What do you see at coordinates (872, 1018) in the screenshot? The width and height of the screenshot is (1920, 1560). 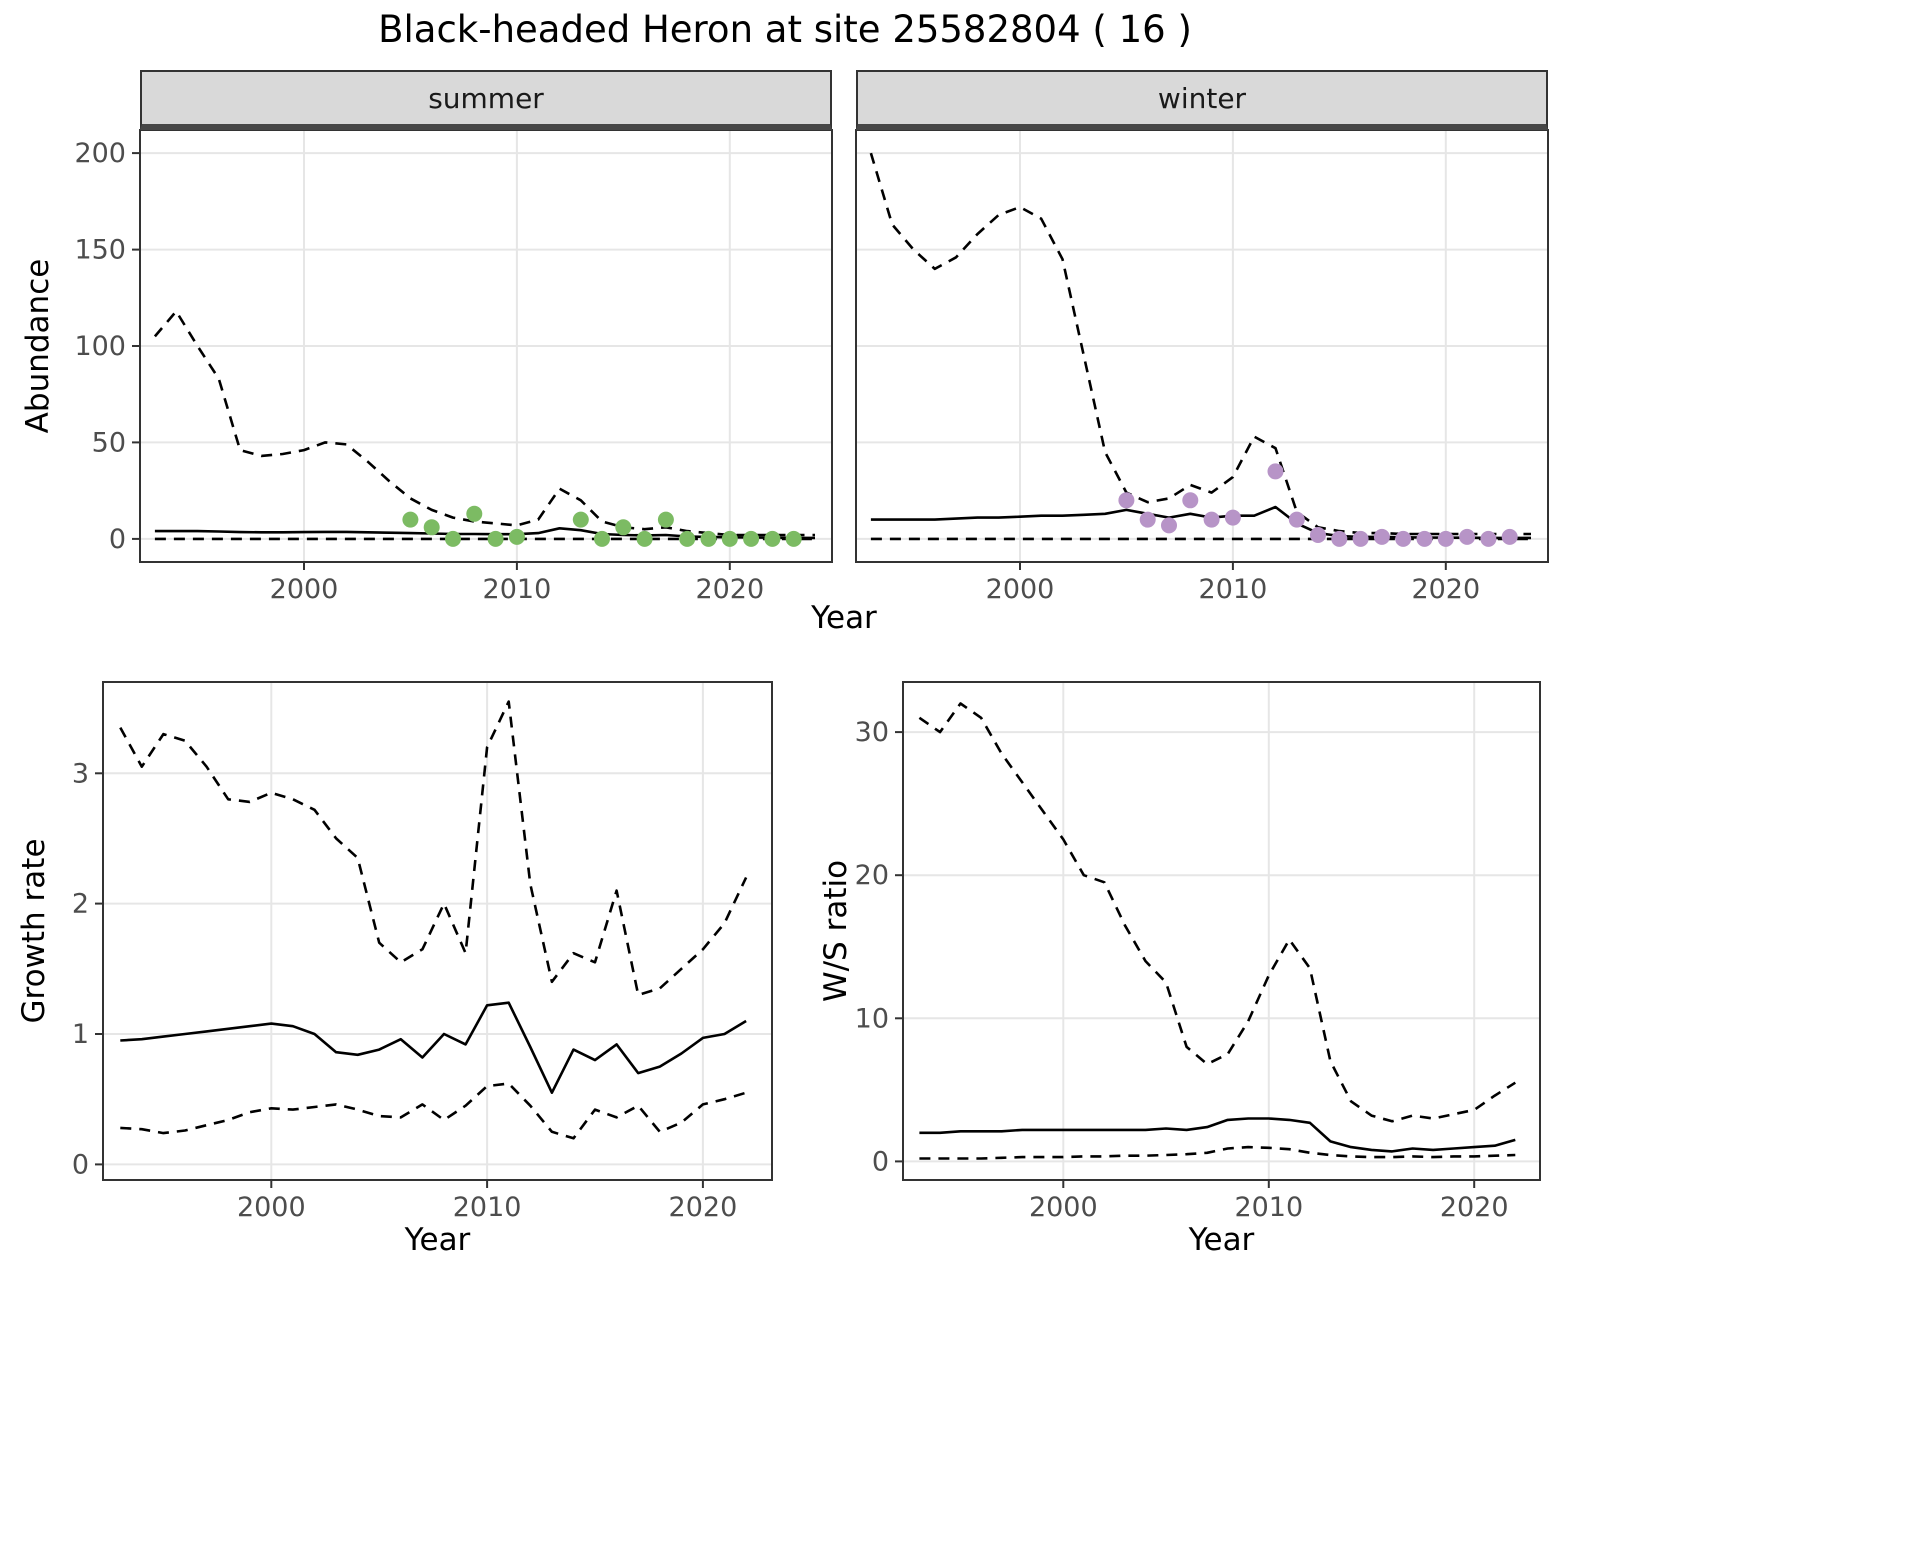 I see `y-tick-label: 10` at bounding box center [872, 1018].